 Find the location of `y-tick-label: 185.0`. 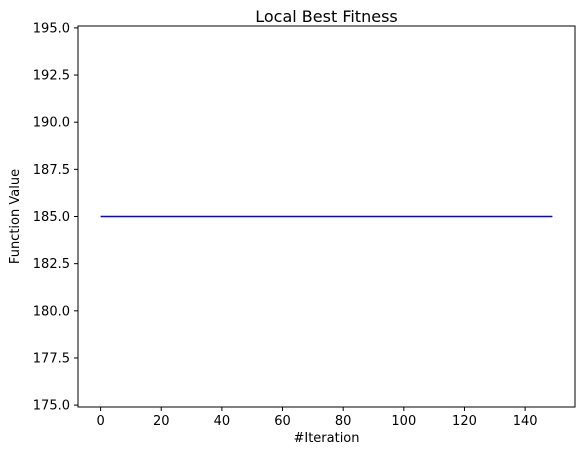

y-tick-label: 185.0 is located at coordinates (51, 217).